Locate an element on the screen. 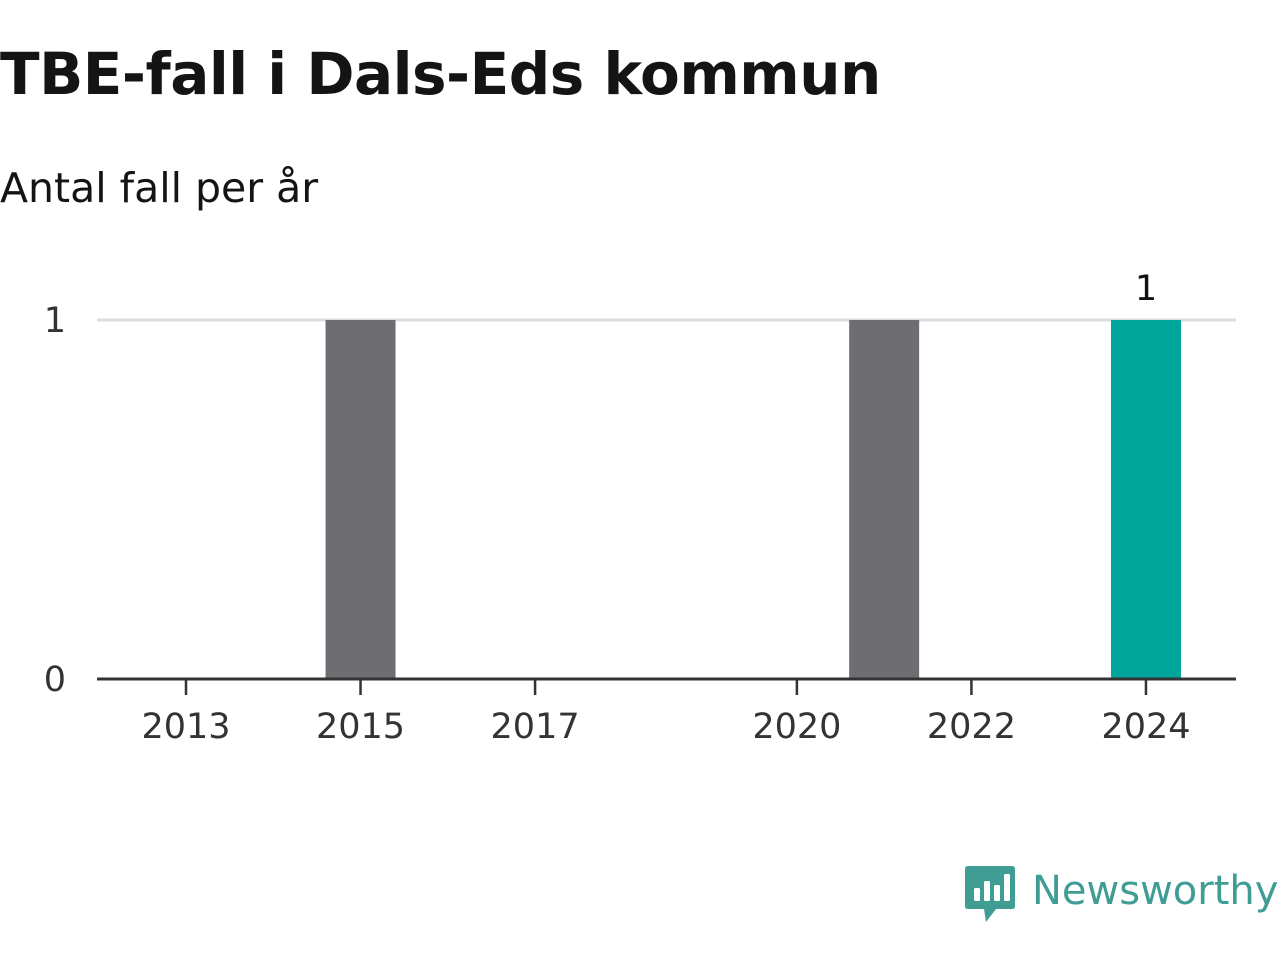 This screenshot has height=960, width=1280. y-tick-label-0: 0 is located at coordinates (55, 680).